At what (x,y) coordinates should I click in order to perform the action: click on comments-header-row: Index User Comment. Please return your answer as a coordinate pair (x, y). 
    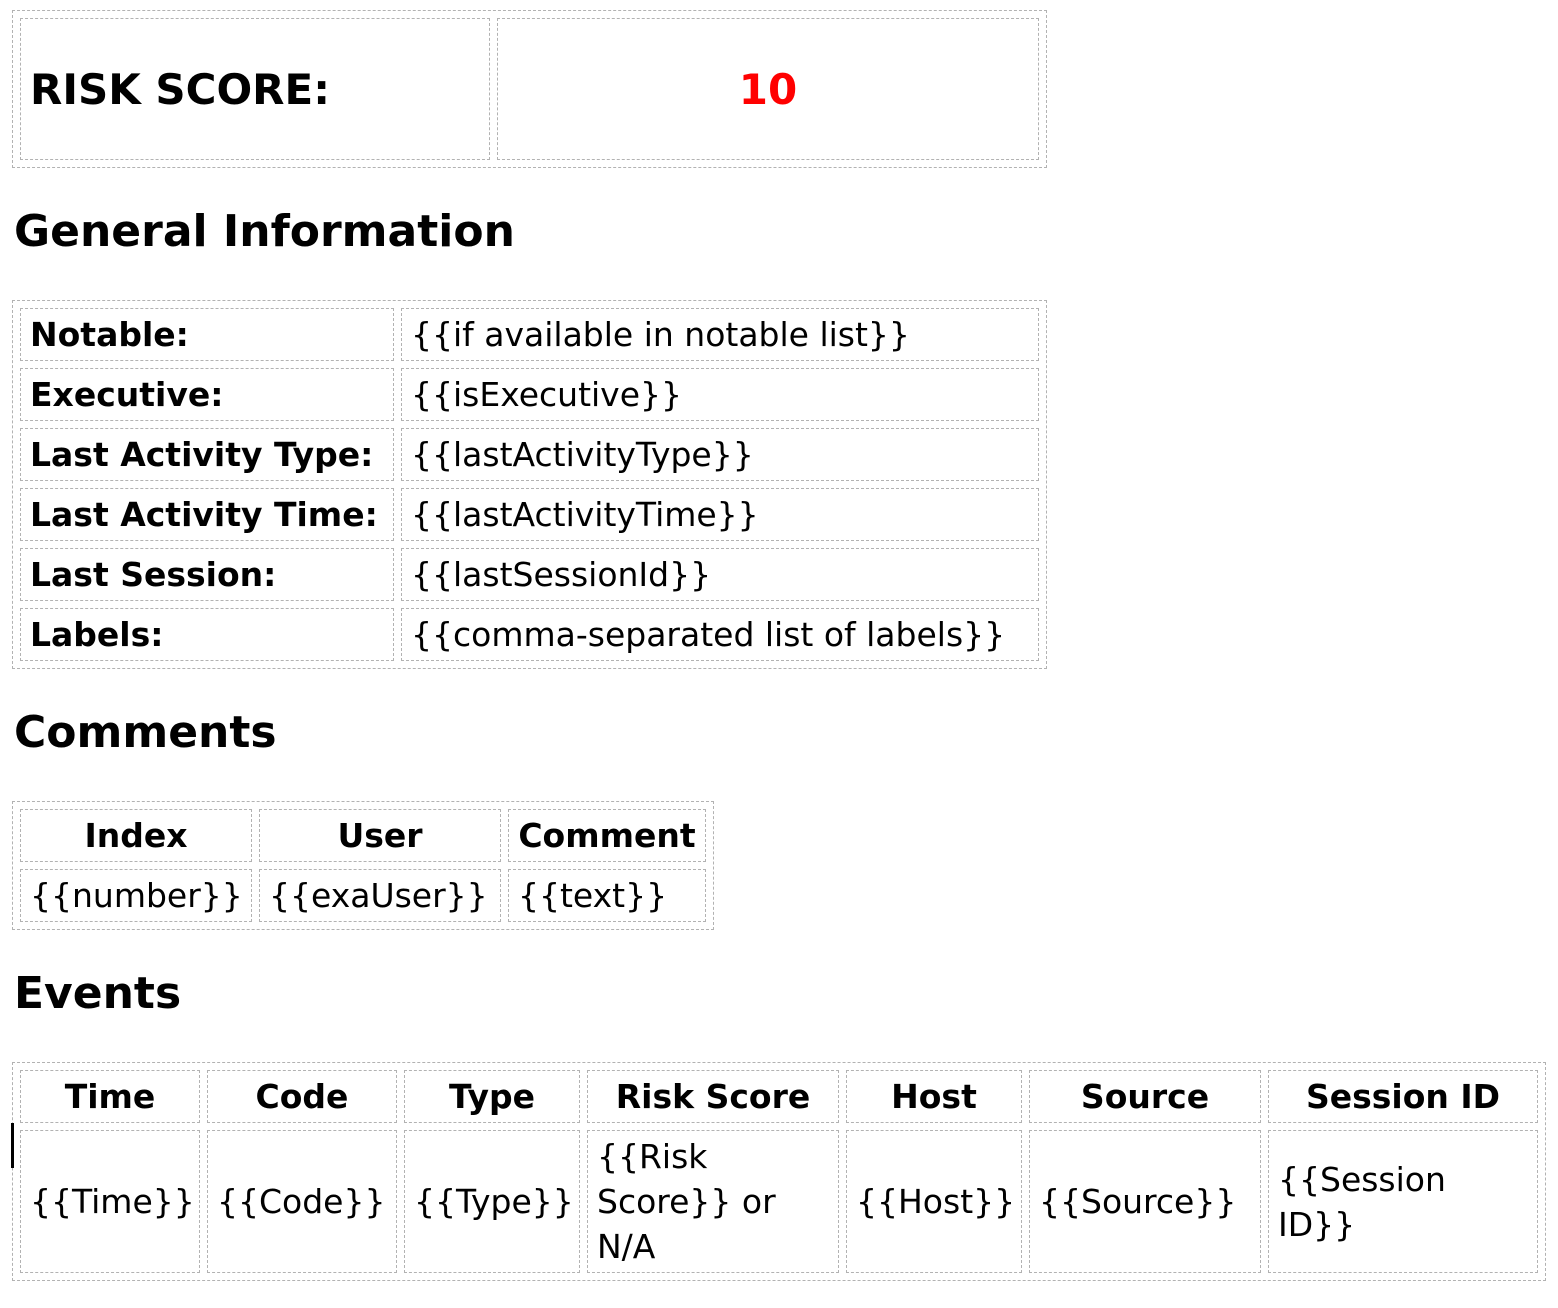
    Looking at the image, I should click on (363, 835).